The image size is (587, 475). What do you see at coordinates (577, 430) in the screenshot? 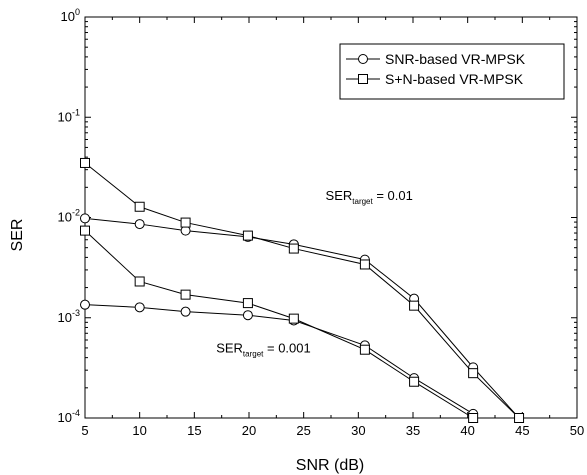
I see `x-tick-label: 50` at bounding box center [577, 430].